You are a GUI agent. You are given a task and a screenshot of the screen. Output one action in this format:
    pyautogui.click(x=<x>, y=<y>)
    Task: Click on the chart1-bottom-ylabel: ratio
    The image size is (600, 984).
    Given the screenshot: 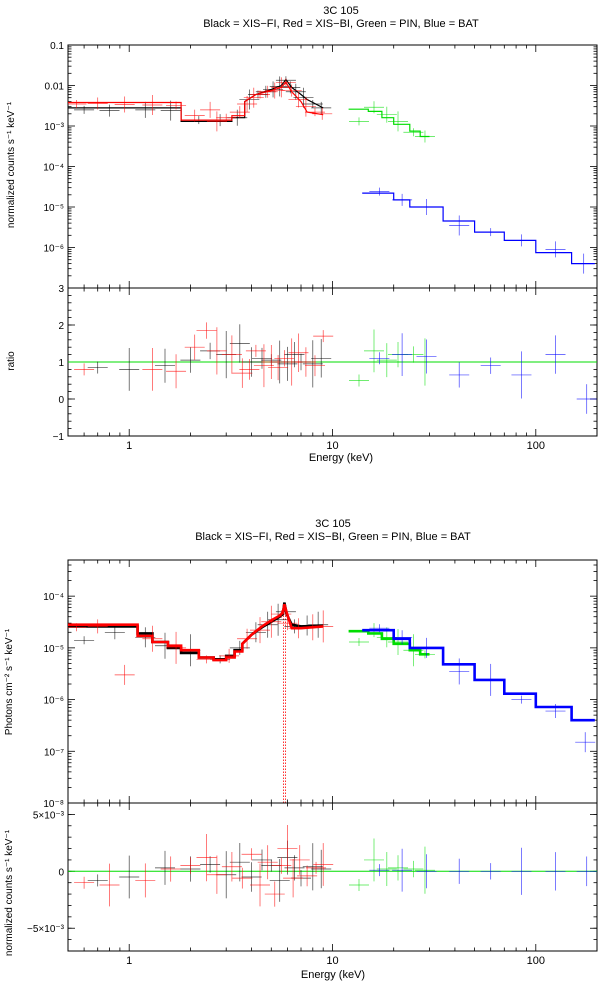 What is the action you would take?
    pyautogui.click(x=11, y=361)
    